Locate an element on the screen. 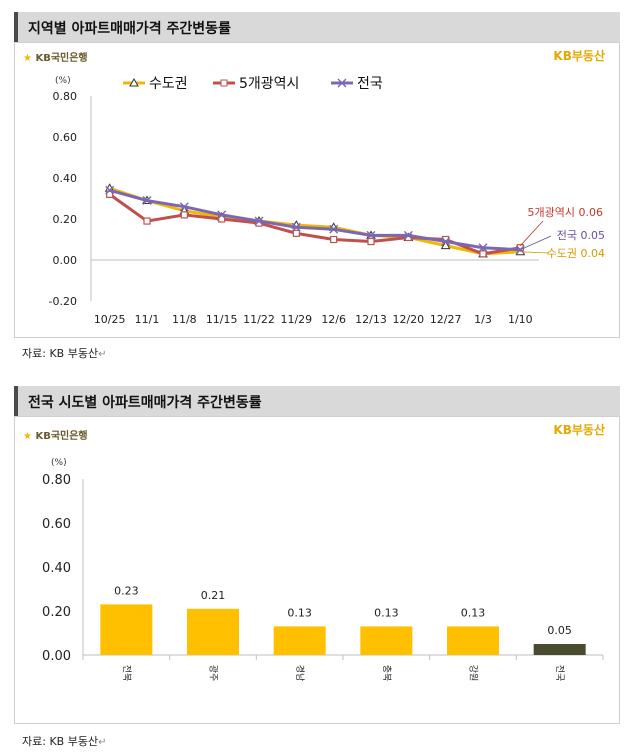 This screenshot has width=637, height=755. kb-bank-logo-2: ★ KB국민은행 is located at coordinates (55, 436).